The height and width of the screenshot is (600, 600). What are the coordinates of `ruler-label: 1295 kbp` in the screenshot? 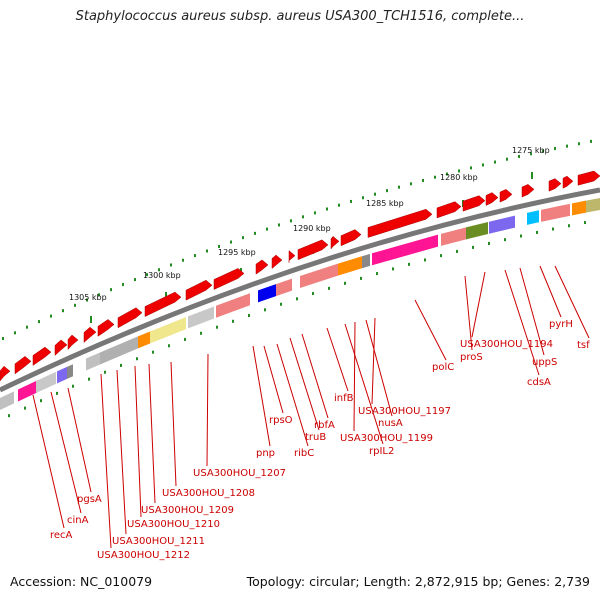 It's located at (237, 252).